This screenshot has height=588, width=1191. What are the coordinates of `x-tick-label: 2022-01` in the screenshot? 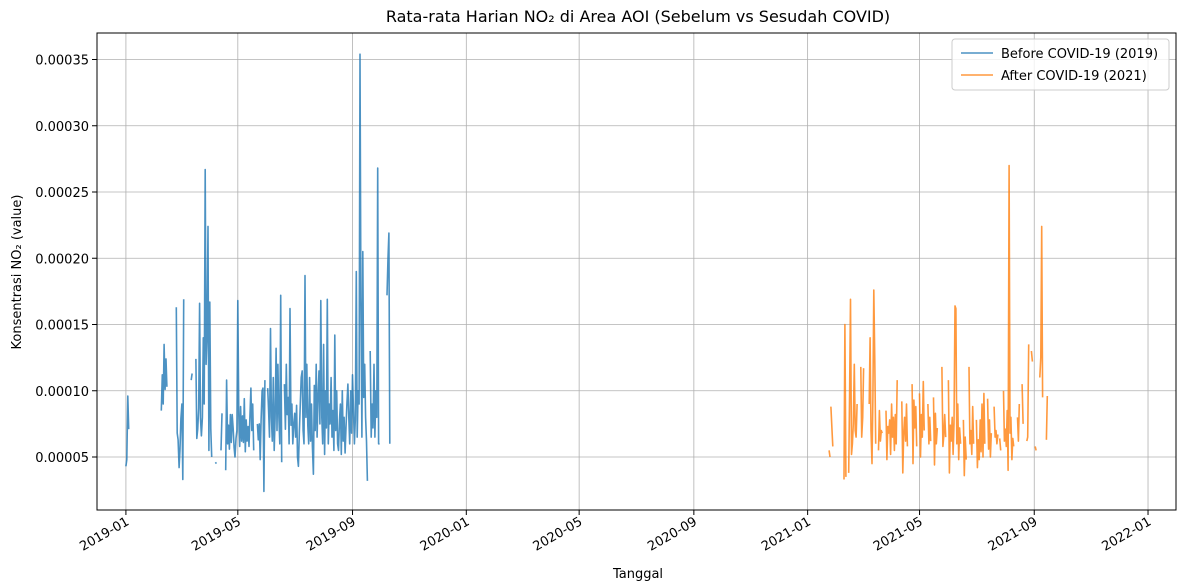 It's located at (1126, 534).